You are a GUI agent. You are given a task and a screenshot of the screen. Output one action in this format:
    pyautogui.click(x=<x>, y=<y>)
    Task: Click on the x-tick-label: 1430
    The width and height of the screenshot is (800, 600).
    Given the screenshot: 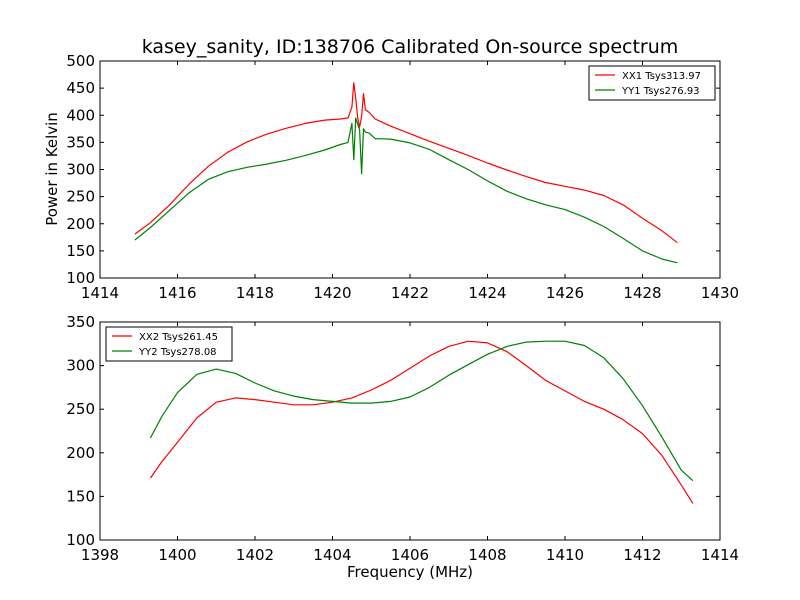 What is the action you would take?
    pyautogui.click(x=720, y=293)
    